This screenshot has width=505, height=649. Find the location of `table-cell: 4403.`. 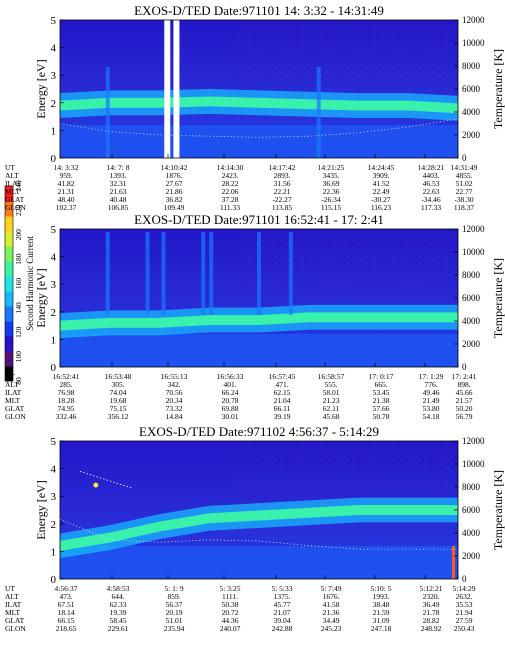

table-cell: 4403. is located at coordinates (431, 175).